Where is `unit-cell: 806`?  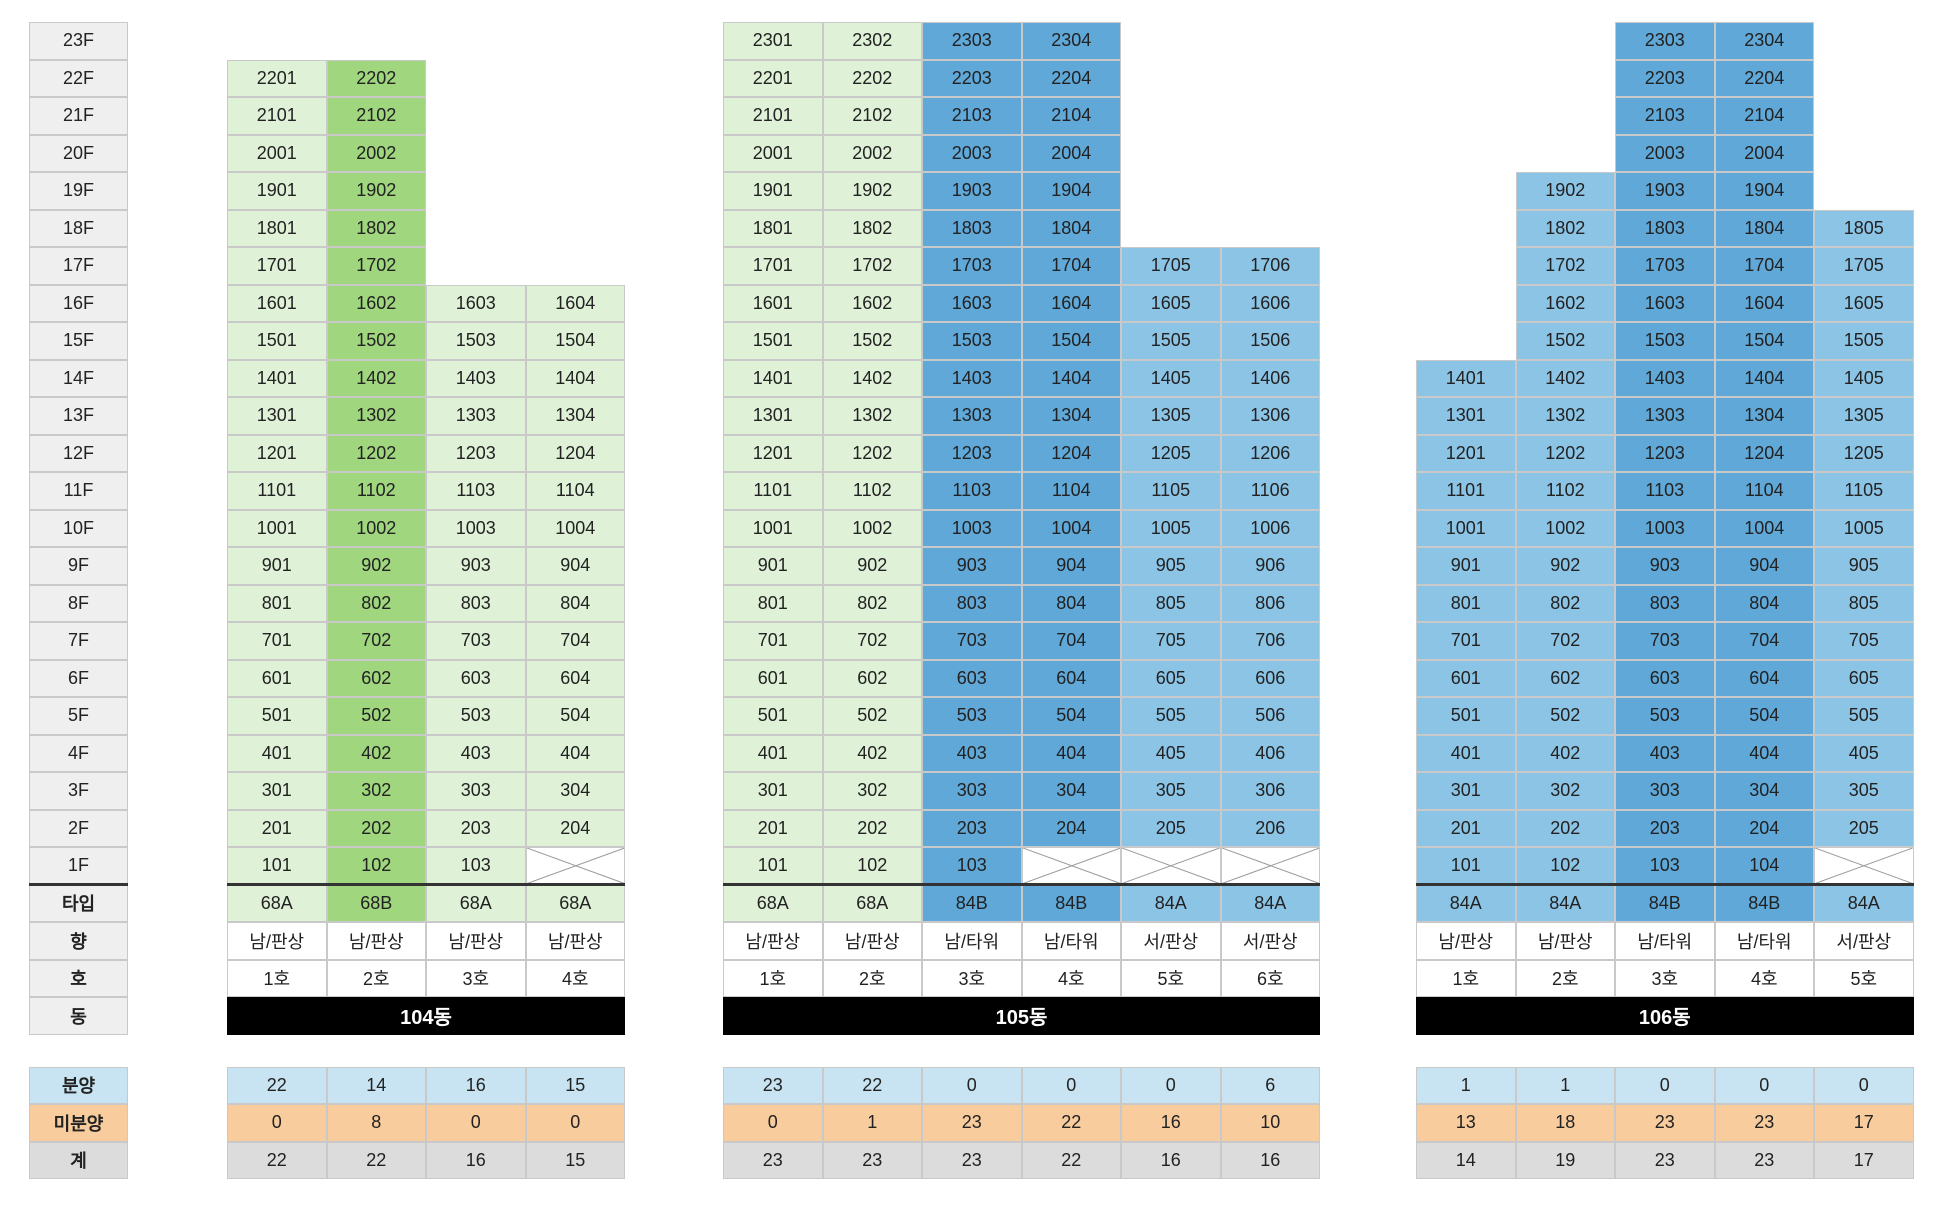
unit-cell: 806 is located at coordinates (1270, 603).